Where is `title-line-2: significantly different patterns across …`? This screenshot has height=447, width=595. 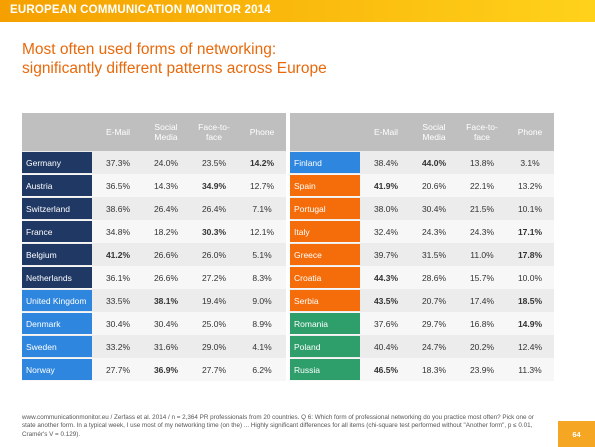 title-line-2: significantly different patterns across … is located at coordinates (174, 68).